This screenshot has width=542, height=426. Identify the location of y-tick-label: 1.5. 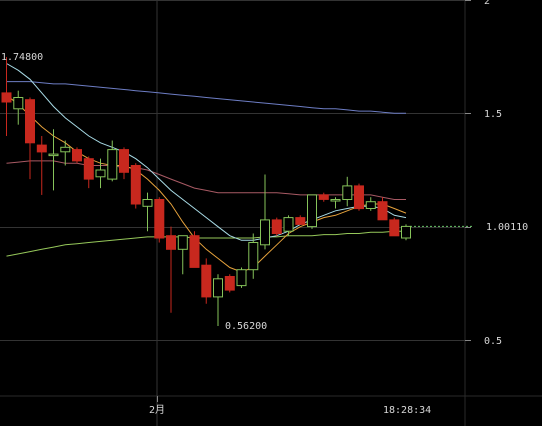
(493, 114).